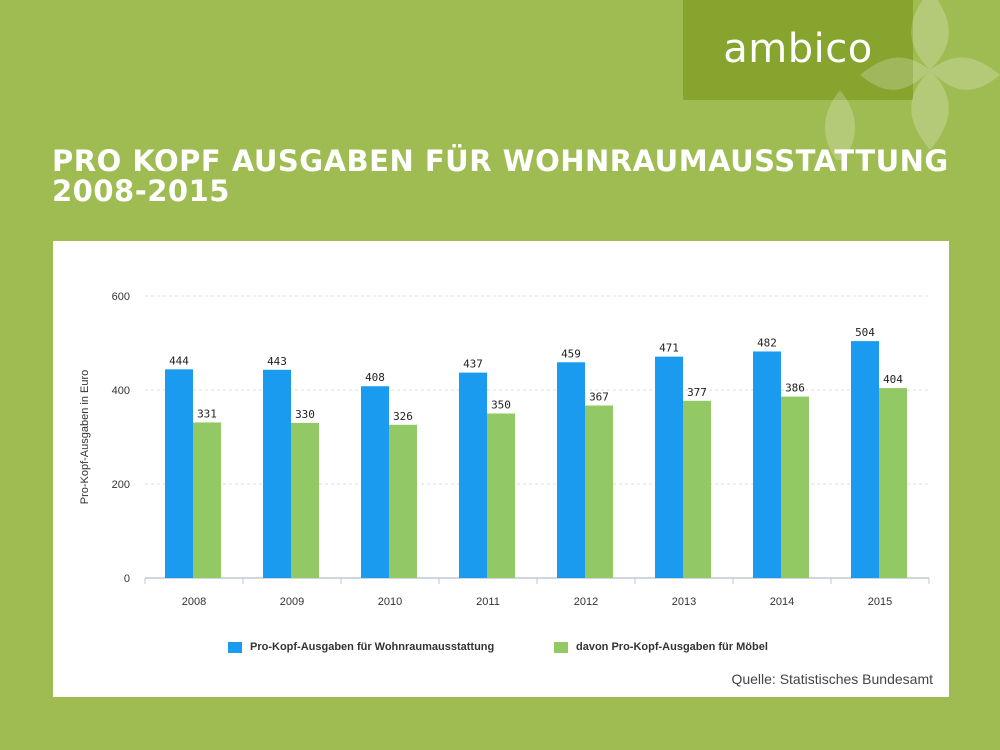 The height and width of the screenshot is (750, 1000). I want to click on legend-swatch-green, so click(561, 647).